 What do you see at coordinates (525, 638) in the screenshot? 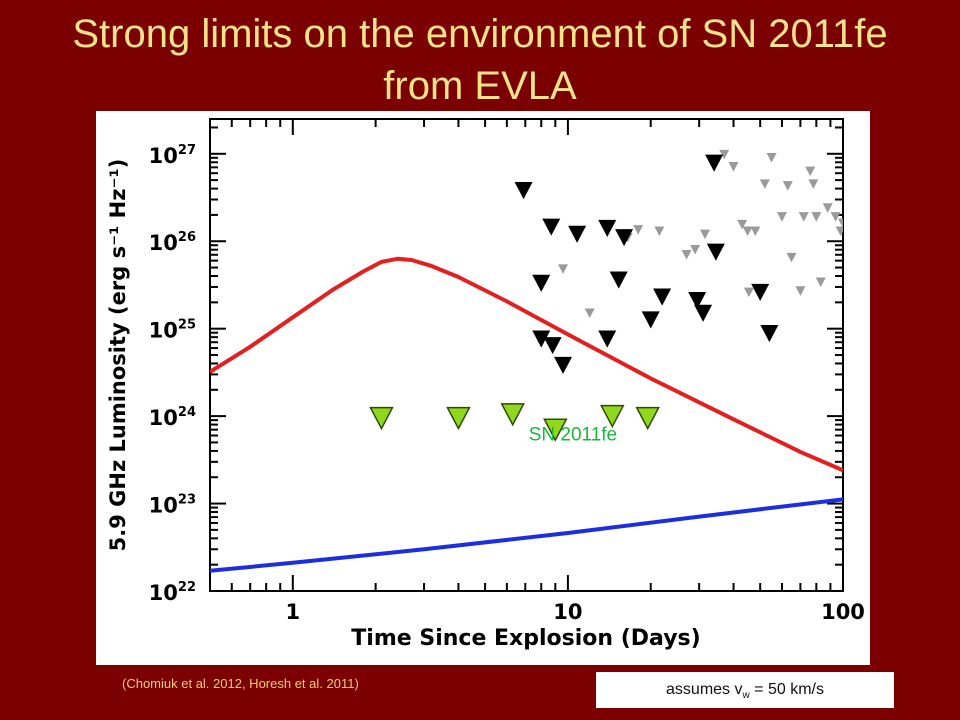
I see `x-axis-label: Time Since Explosion (Days)` at bounding box center [525, 638].